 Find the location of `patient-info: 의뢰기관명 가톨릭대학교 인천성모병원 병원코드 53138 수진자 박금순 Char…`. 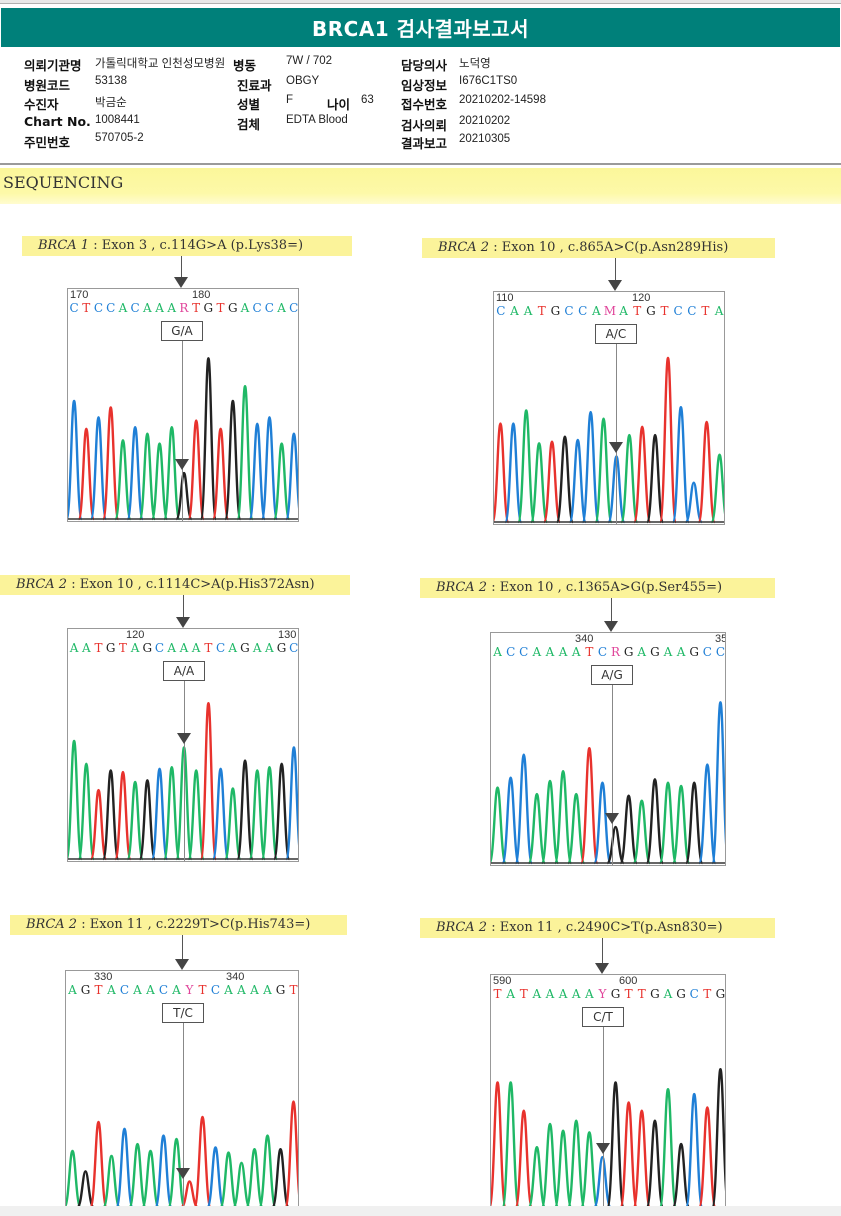

patient-info: 의뢰기관명 가톨릭대학교 인천성모병원 병원코드 53138 수진자 박금순 Char… is located at coordinates (420, 105).